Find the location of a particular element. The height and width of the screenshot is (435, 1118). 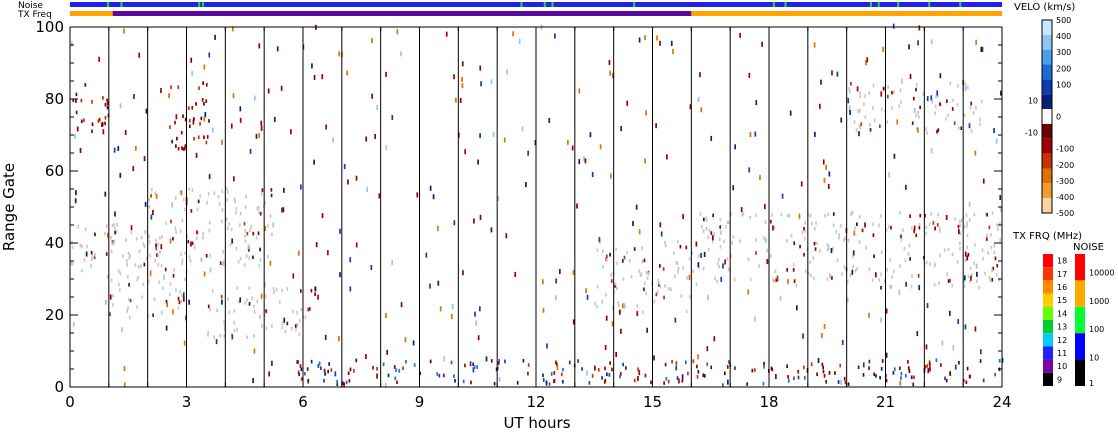

velocity-tick-label: -200 is located at coordinates (1065, 165).